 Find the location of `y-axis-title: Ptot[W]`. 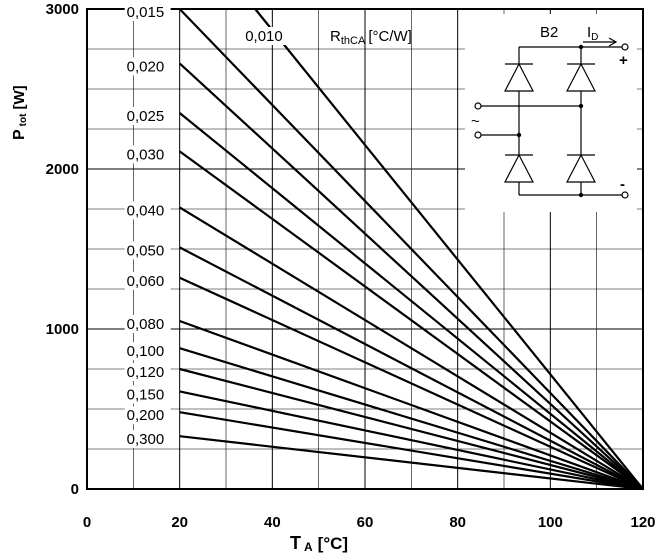

y-axis-title: Ptot[W] is located at coordinates (20, 112).